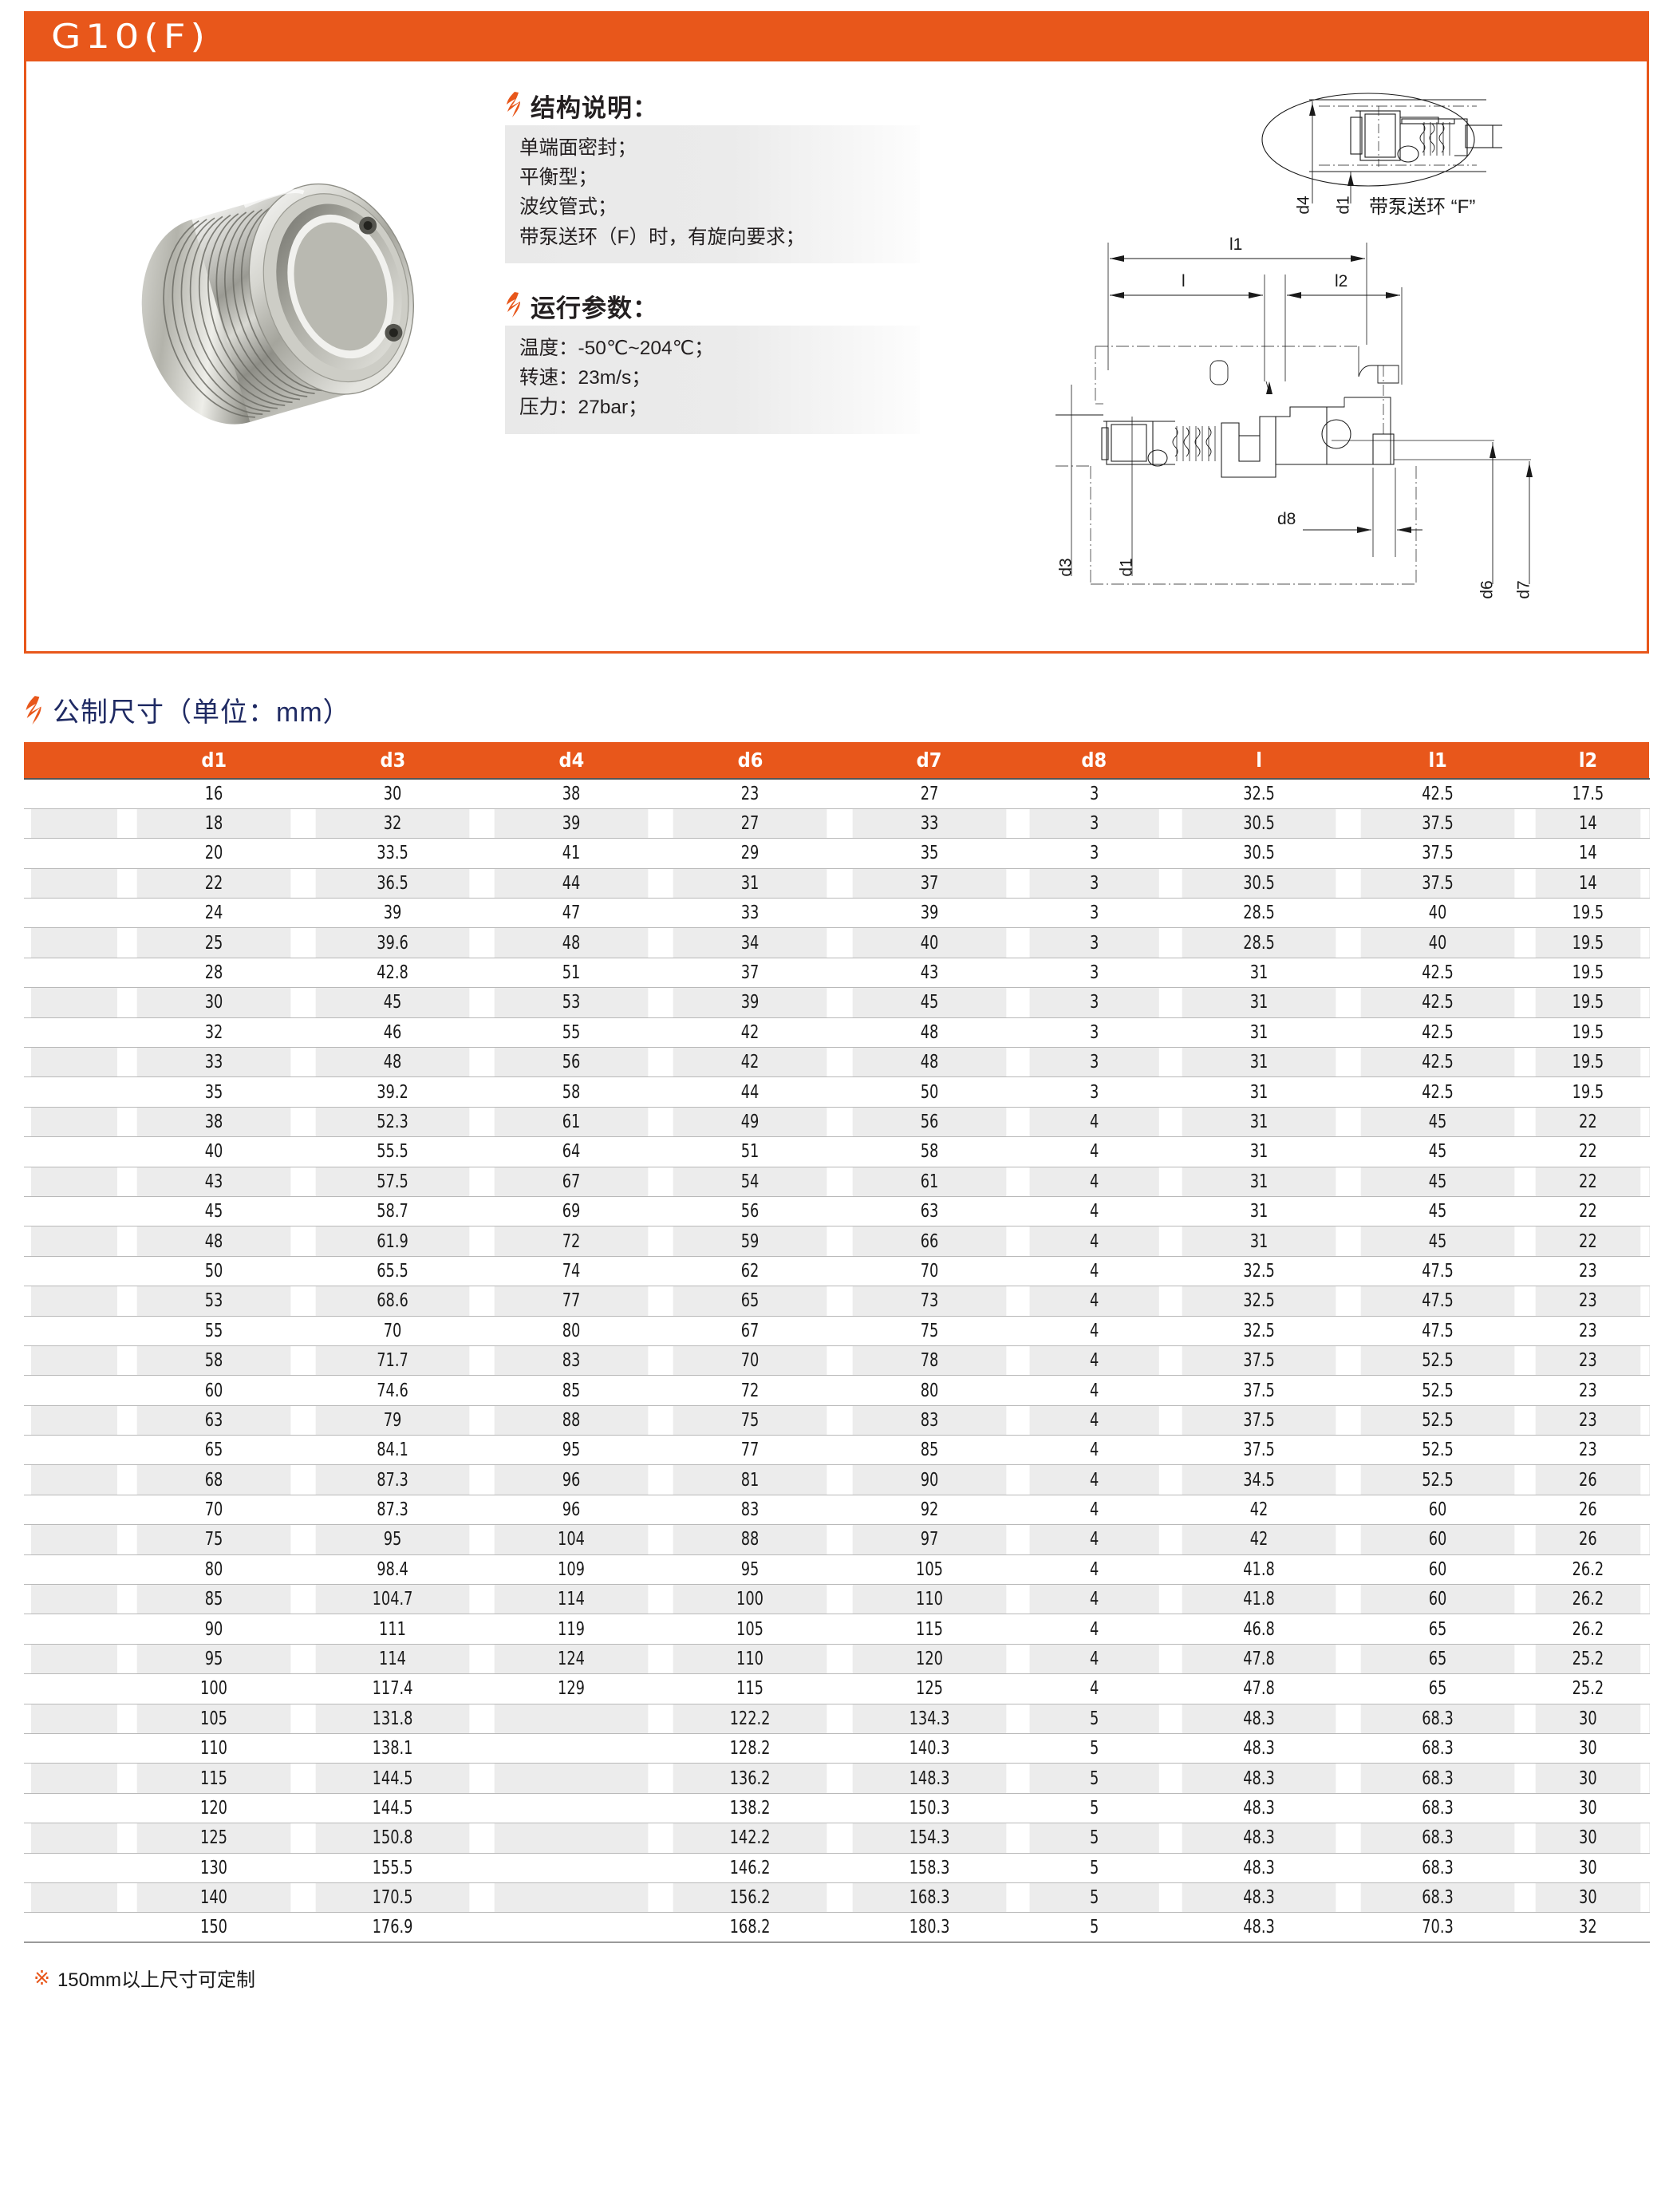 The image size is (1673, 2212). What do you see at coordinates (1438, 1420) in the screenshot?
I see `cell-l1: 52.5` at bounding box center [1438, 1420].